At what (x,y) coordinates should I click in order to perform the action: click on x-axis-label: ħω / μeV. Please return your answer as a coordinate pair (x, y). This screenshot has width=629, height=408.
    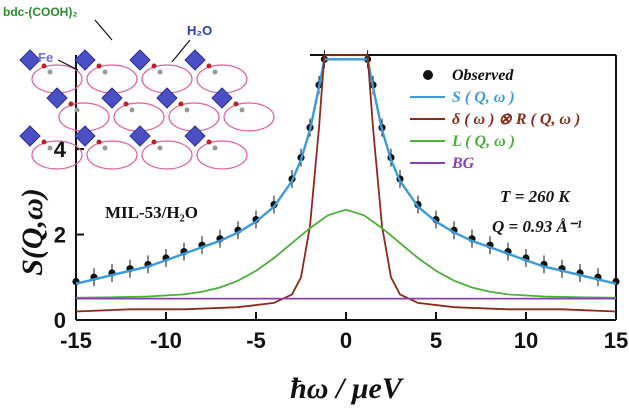
    Looking at the image, I should click on (347, 388).